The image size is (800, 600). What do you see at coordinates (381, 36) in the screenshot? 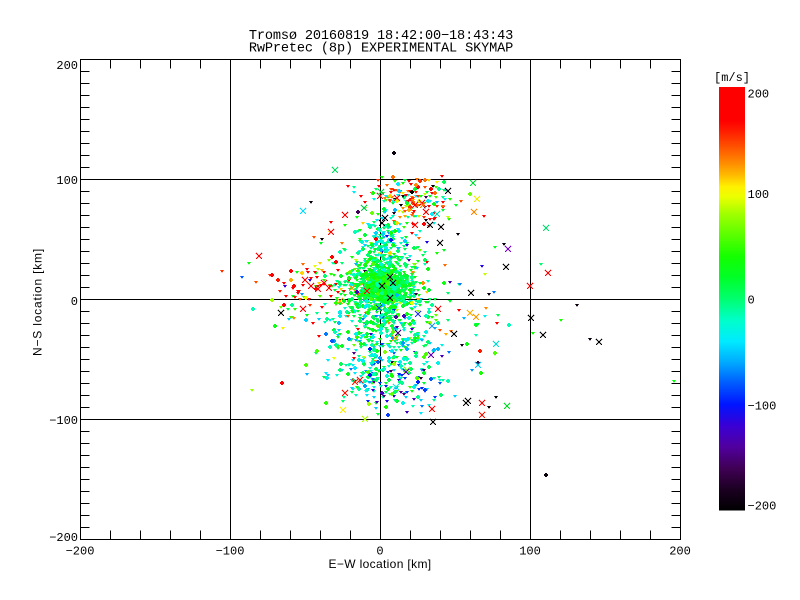
I see `svg-text:Tromsø 20160819 18:42:00−18:43: Tromsø 20160819 18:42:00−18:43:43` at bounding box center [381, 36].